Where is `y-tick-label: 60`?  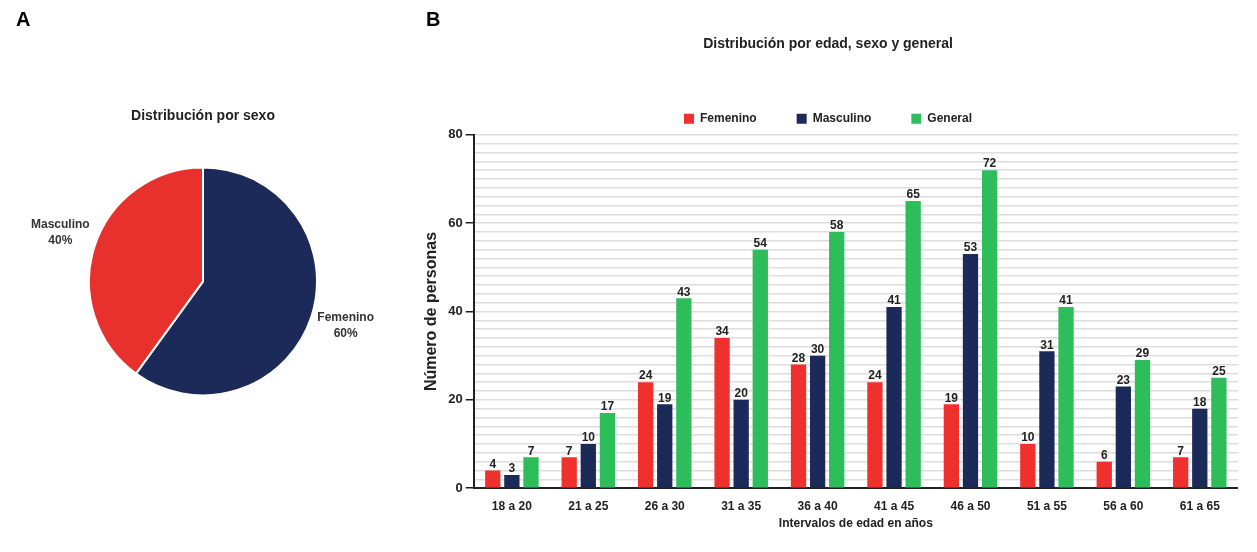 y-tick-label: 60 is located at coordinates (455, 222).